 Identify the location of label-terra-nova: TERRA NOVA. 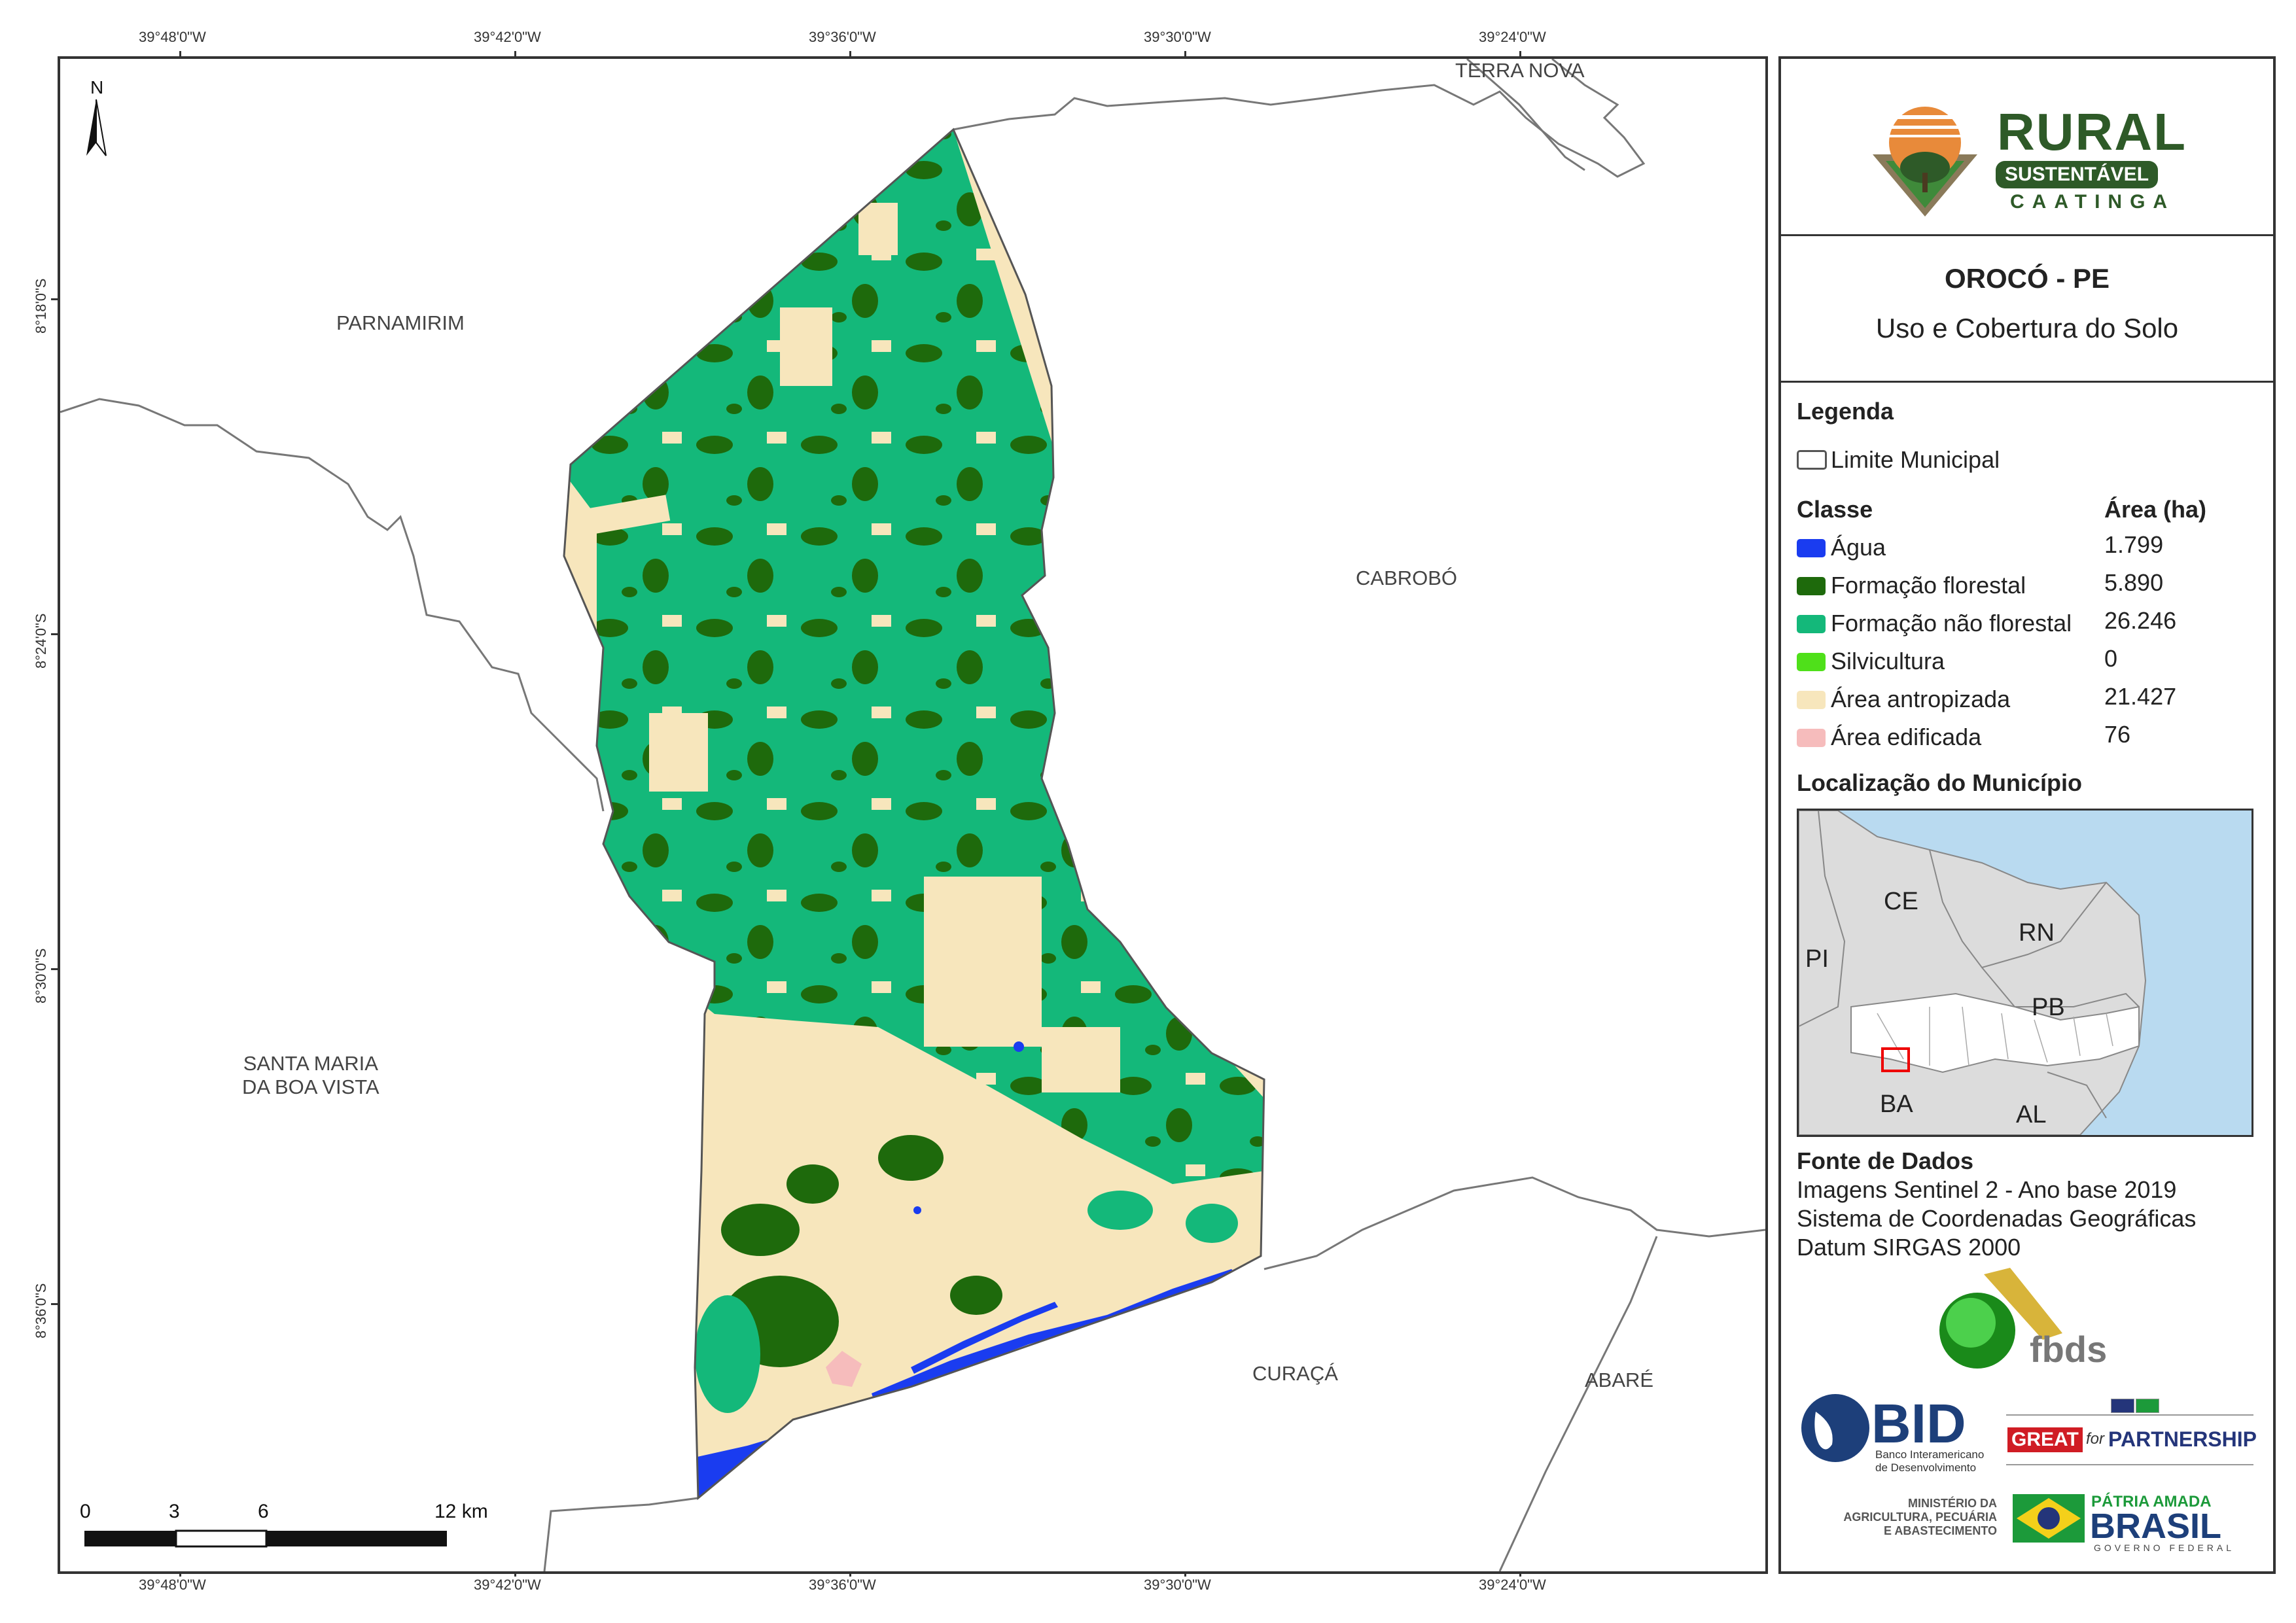
(1520, 71).